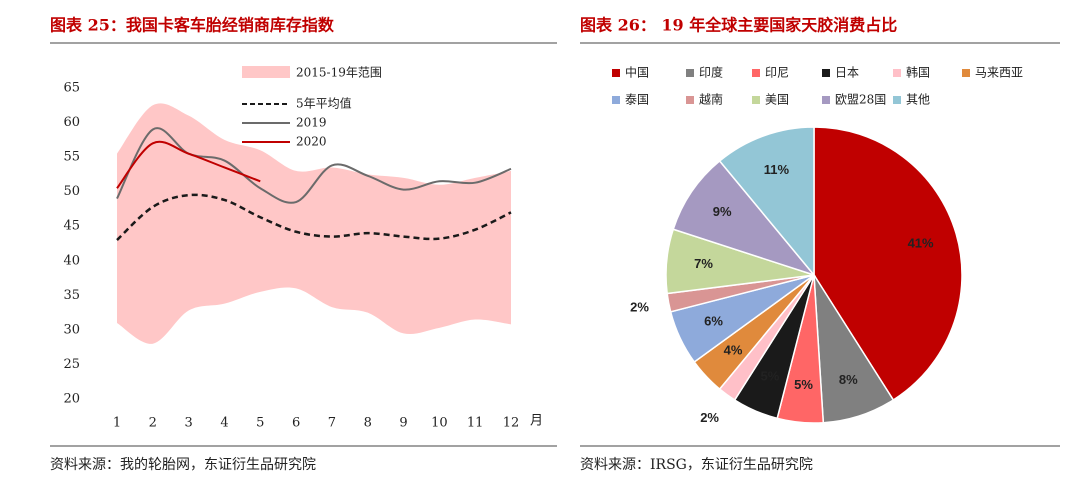 The image size is (1080, 490). What do you see at coordinates (511, 423) in the screenshot?
I see `x-tick-label: 12` at bounding box center [511, 423].